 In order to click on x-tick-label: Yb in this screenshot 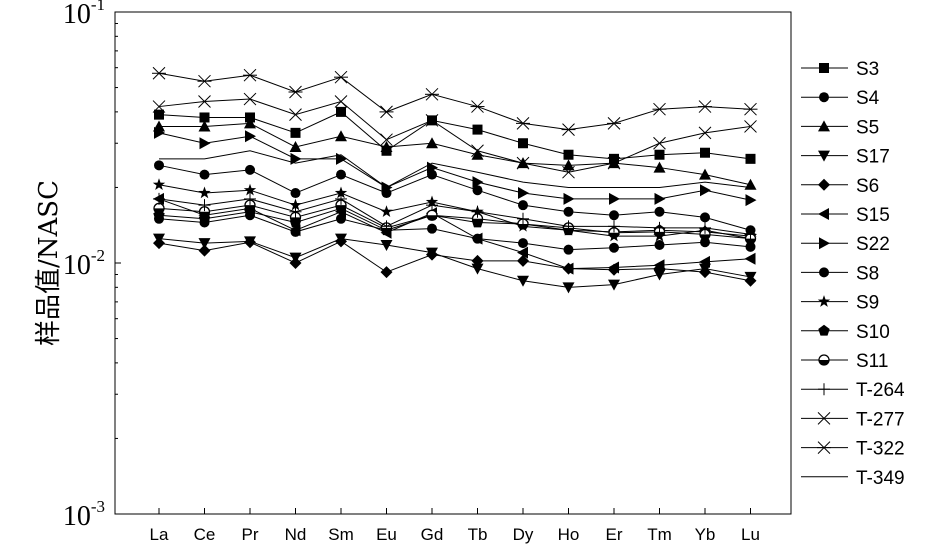, I will do `click(705, 534)`.